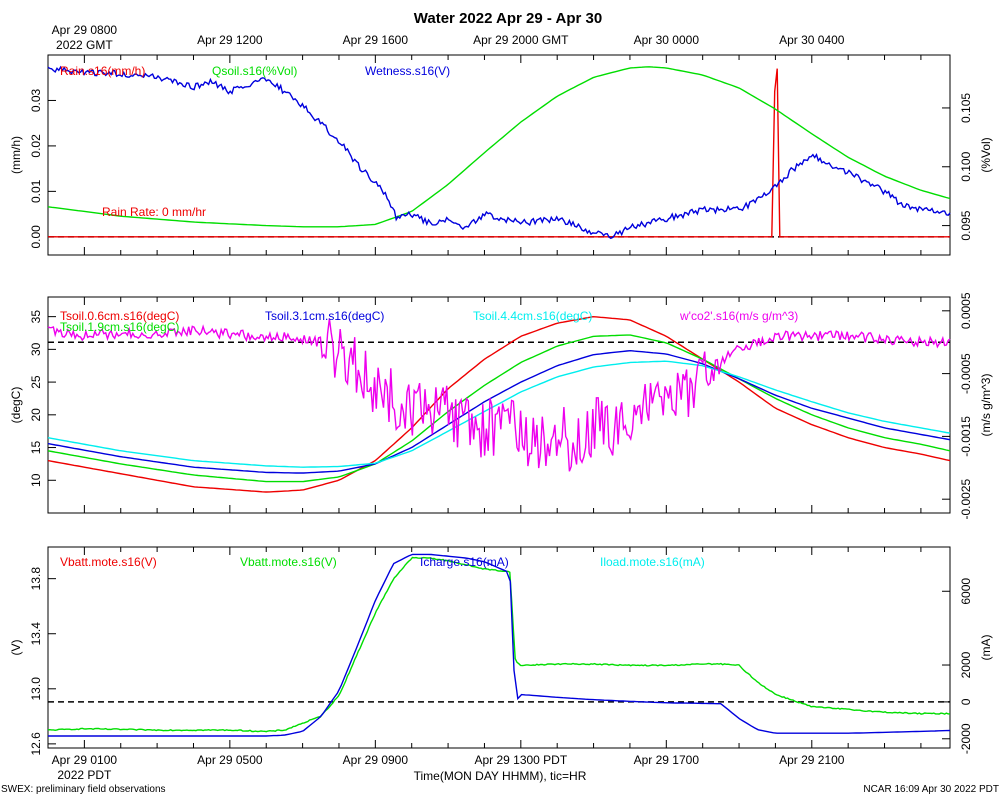 This screenshot has height=800, width=1000. I want to click on right-axis-tick-label: 6000, so click(966, 591).